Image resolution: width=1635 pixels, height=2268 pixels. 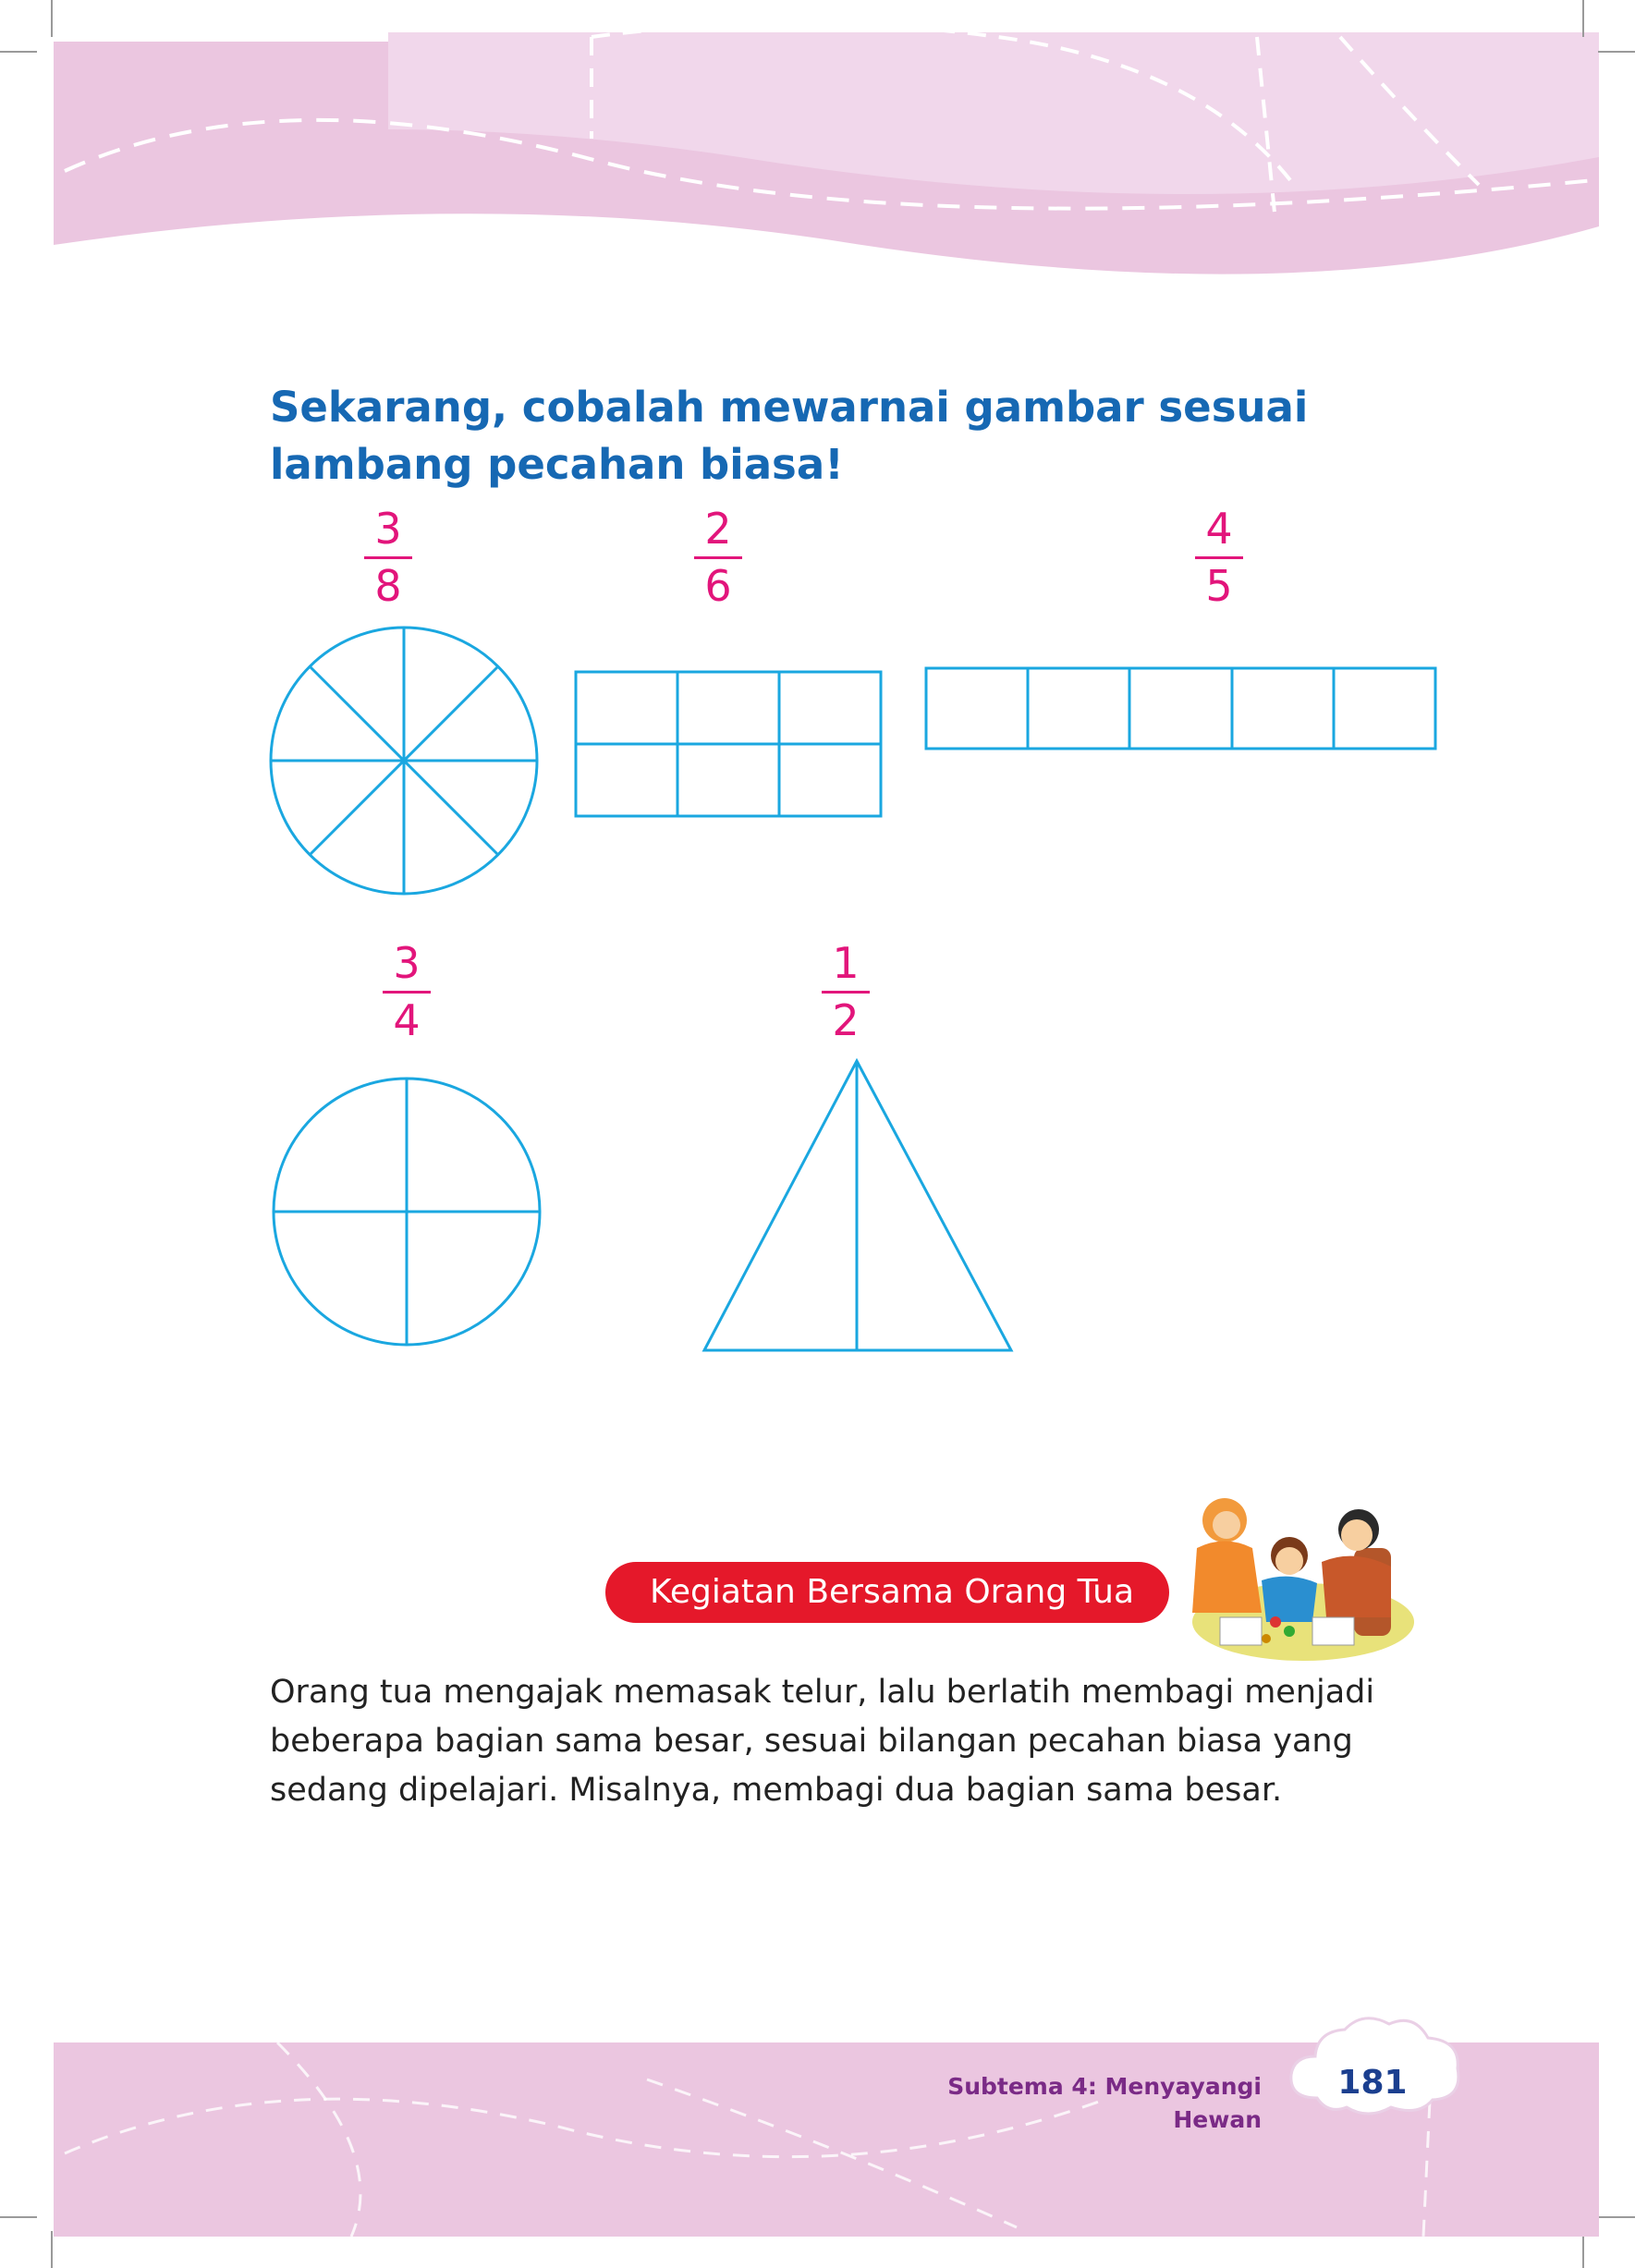 I want to click on instruction-line-2: lambang pecahan biasa!, so click(x=557, y=465).